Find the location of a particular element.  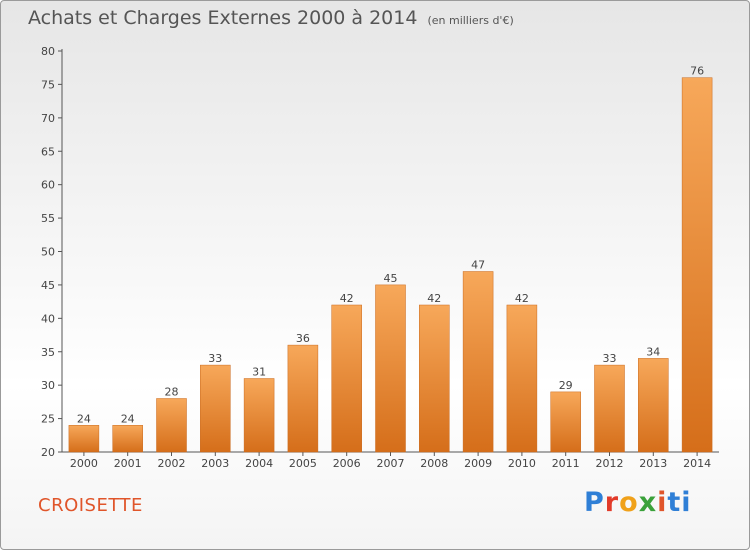

x-tick-label: 2014 is located at coordinates (697, 463).